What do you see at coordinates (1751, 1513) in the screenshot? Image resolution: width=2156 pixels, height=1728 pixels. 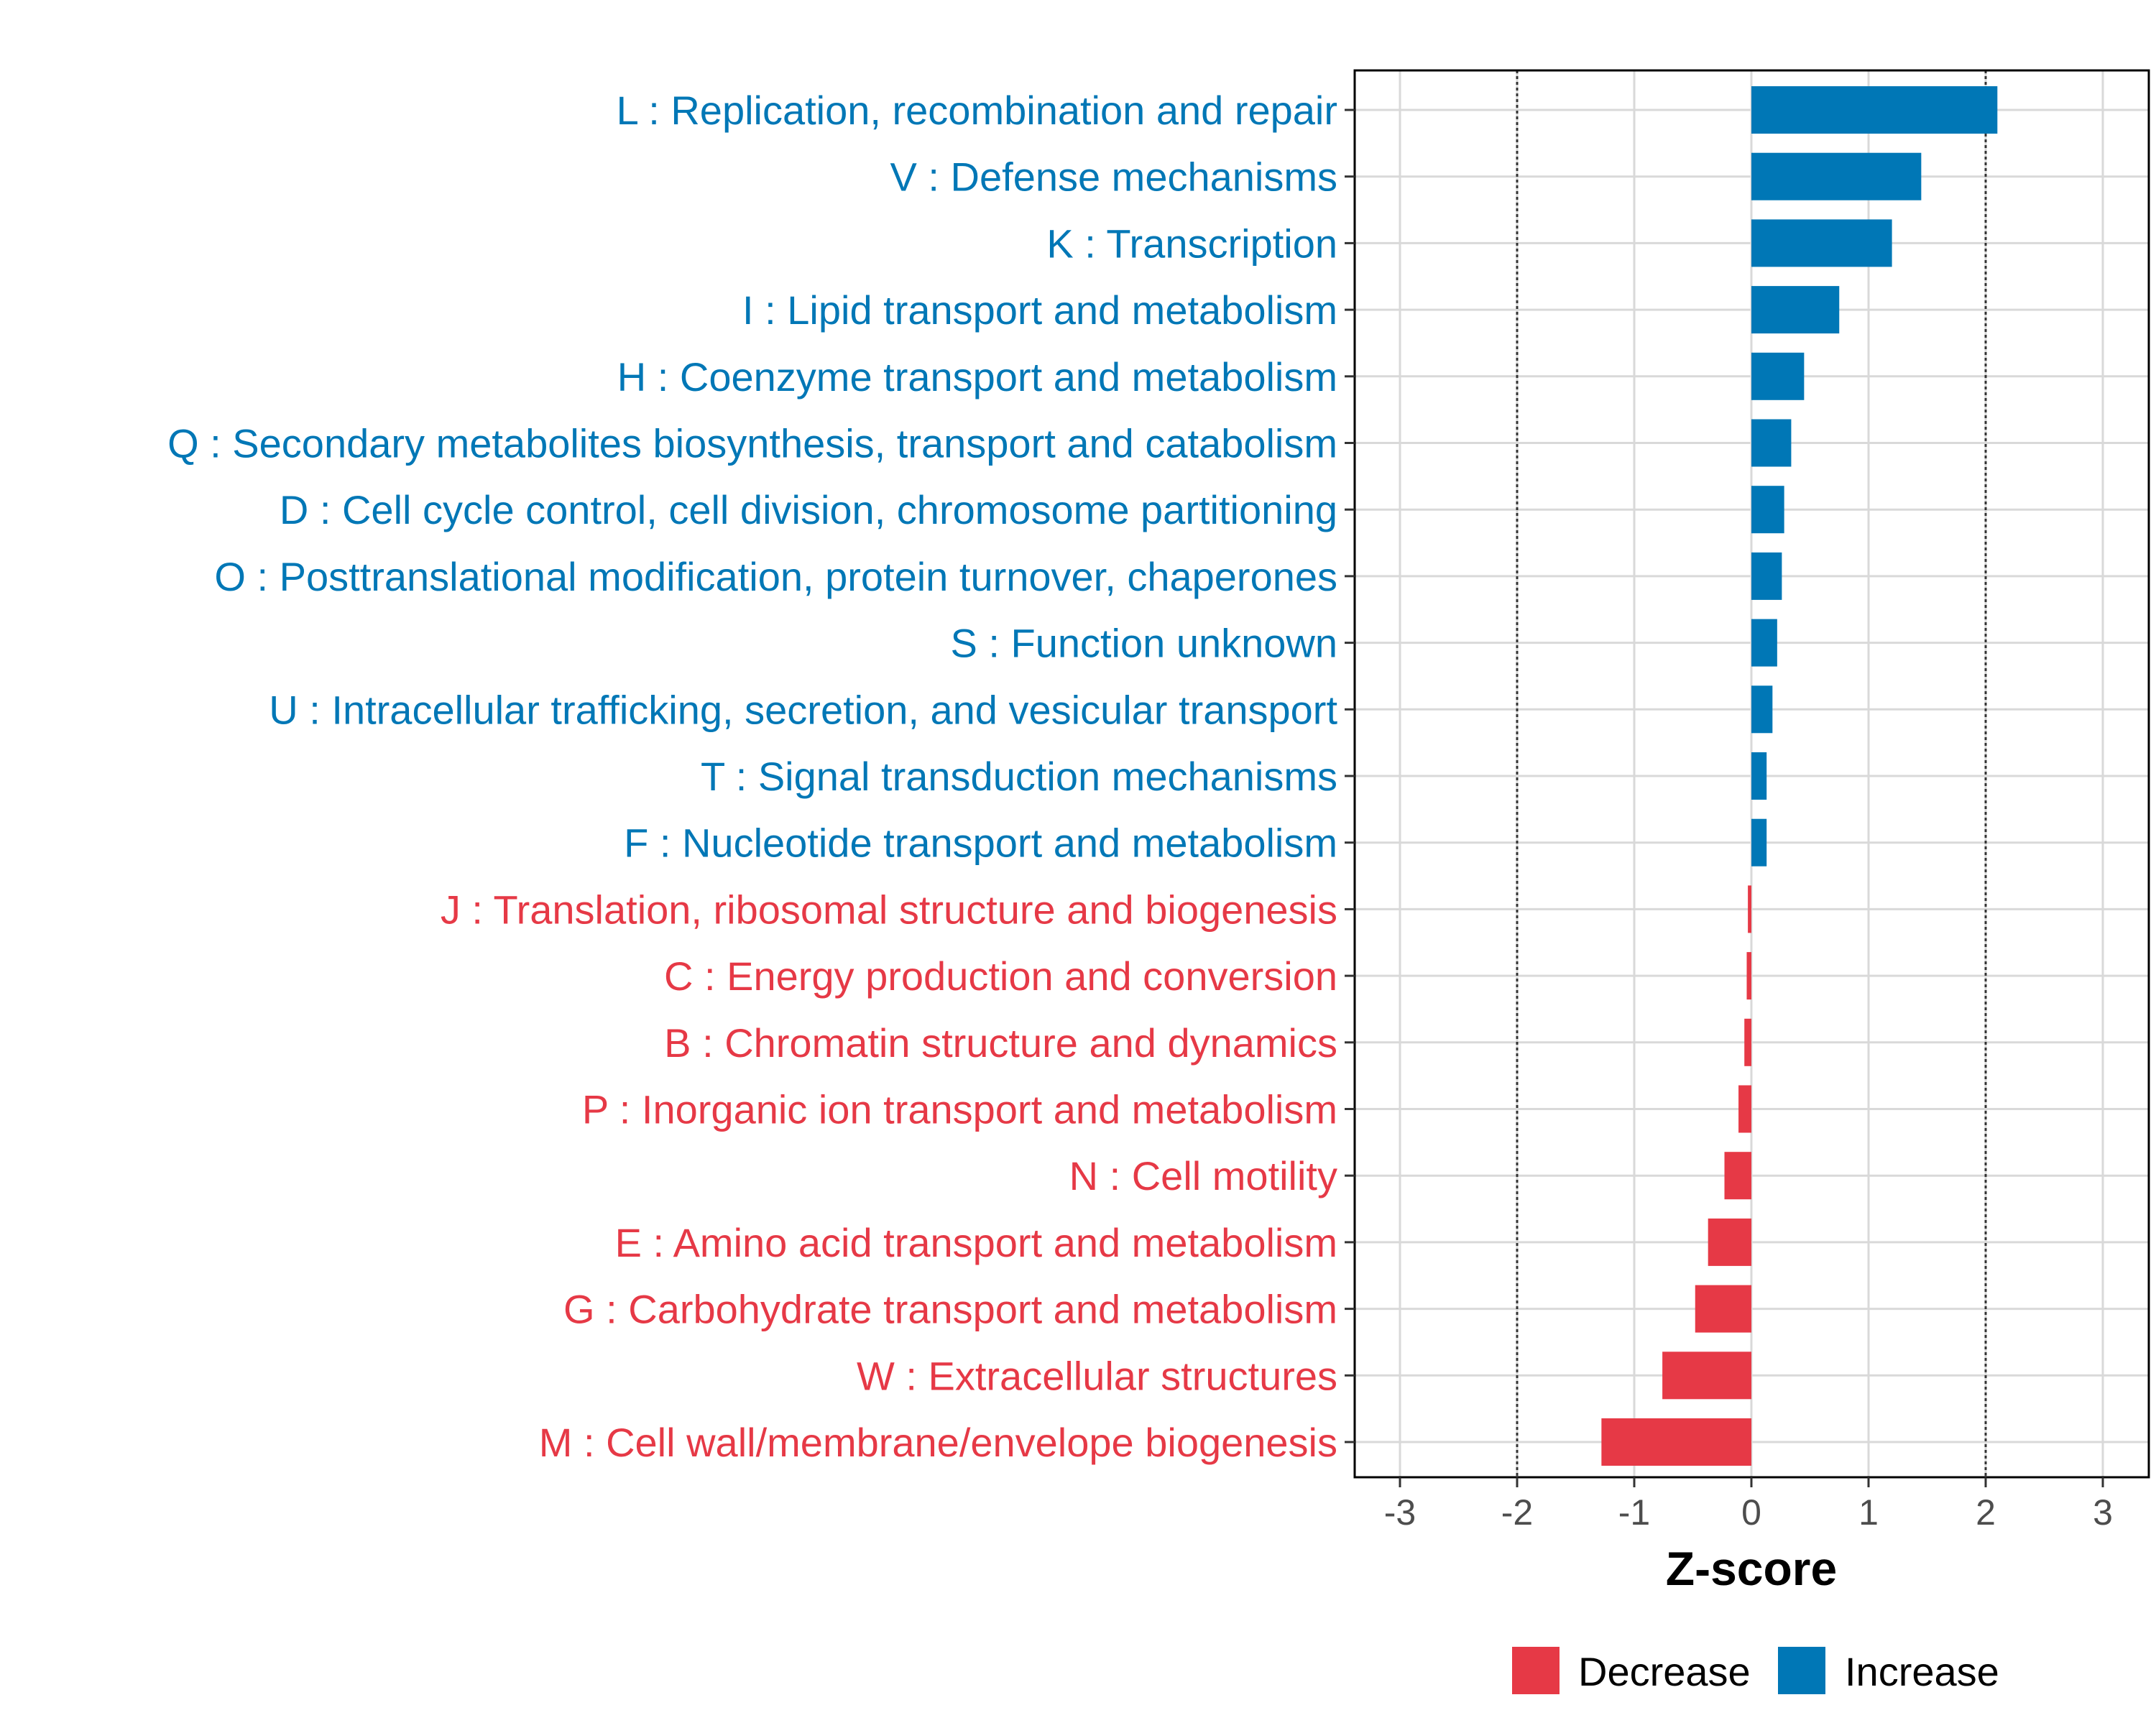 I see `x-tick-label-3: 0` at bounding box center [1751, 1513].